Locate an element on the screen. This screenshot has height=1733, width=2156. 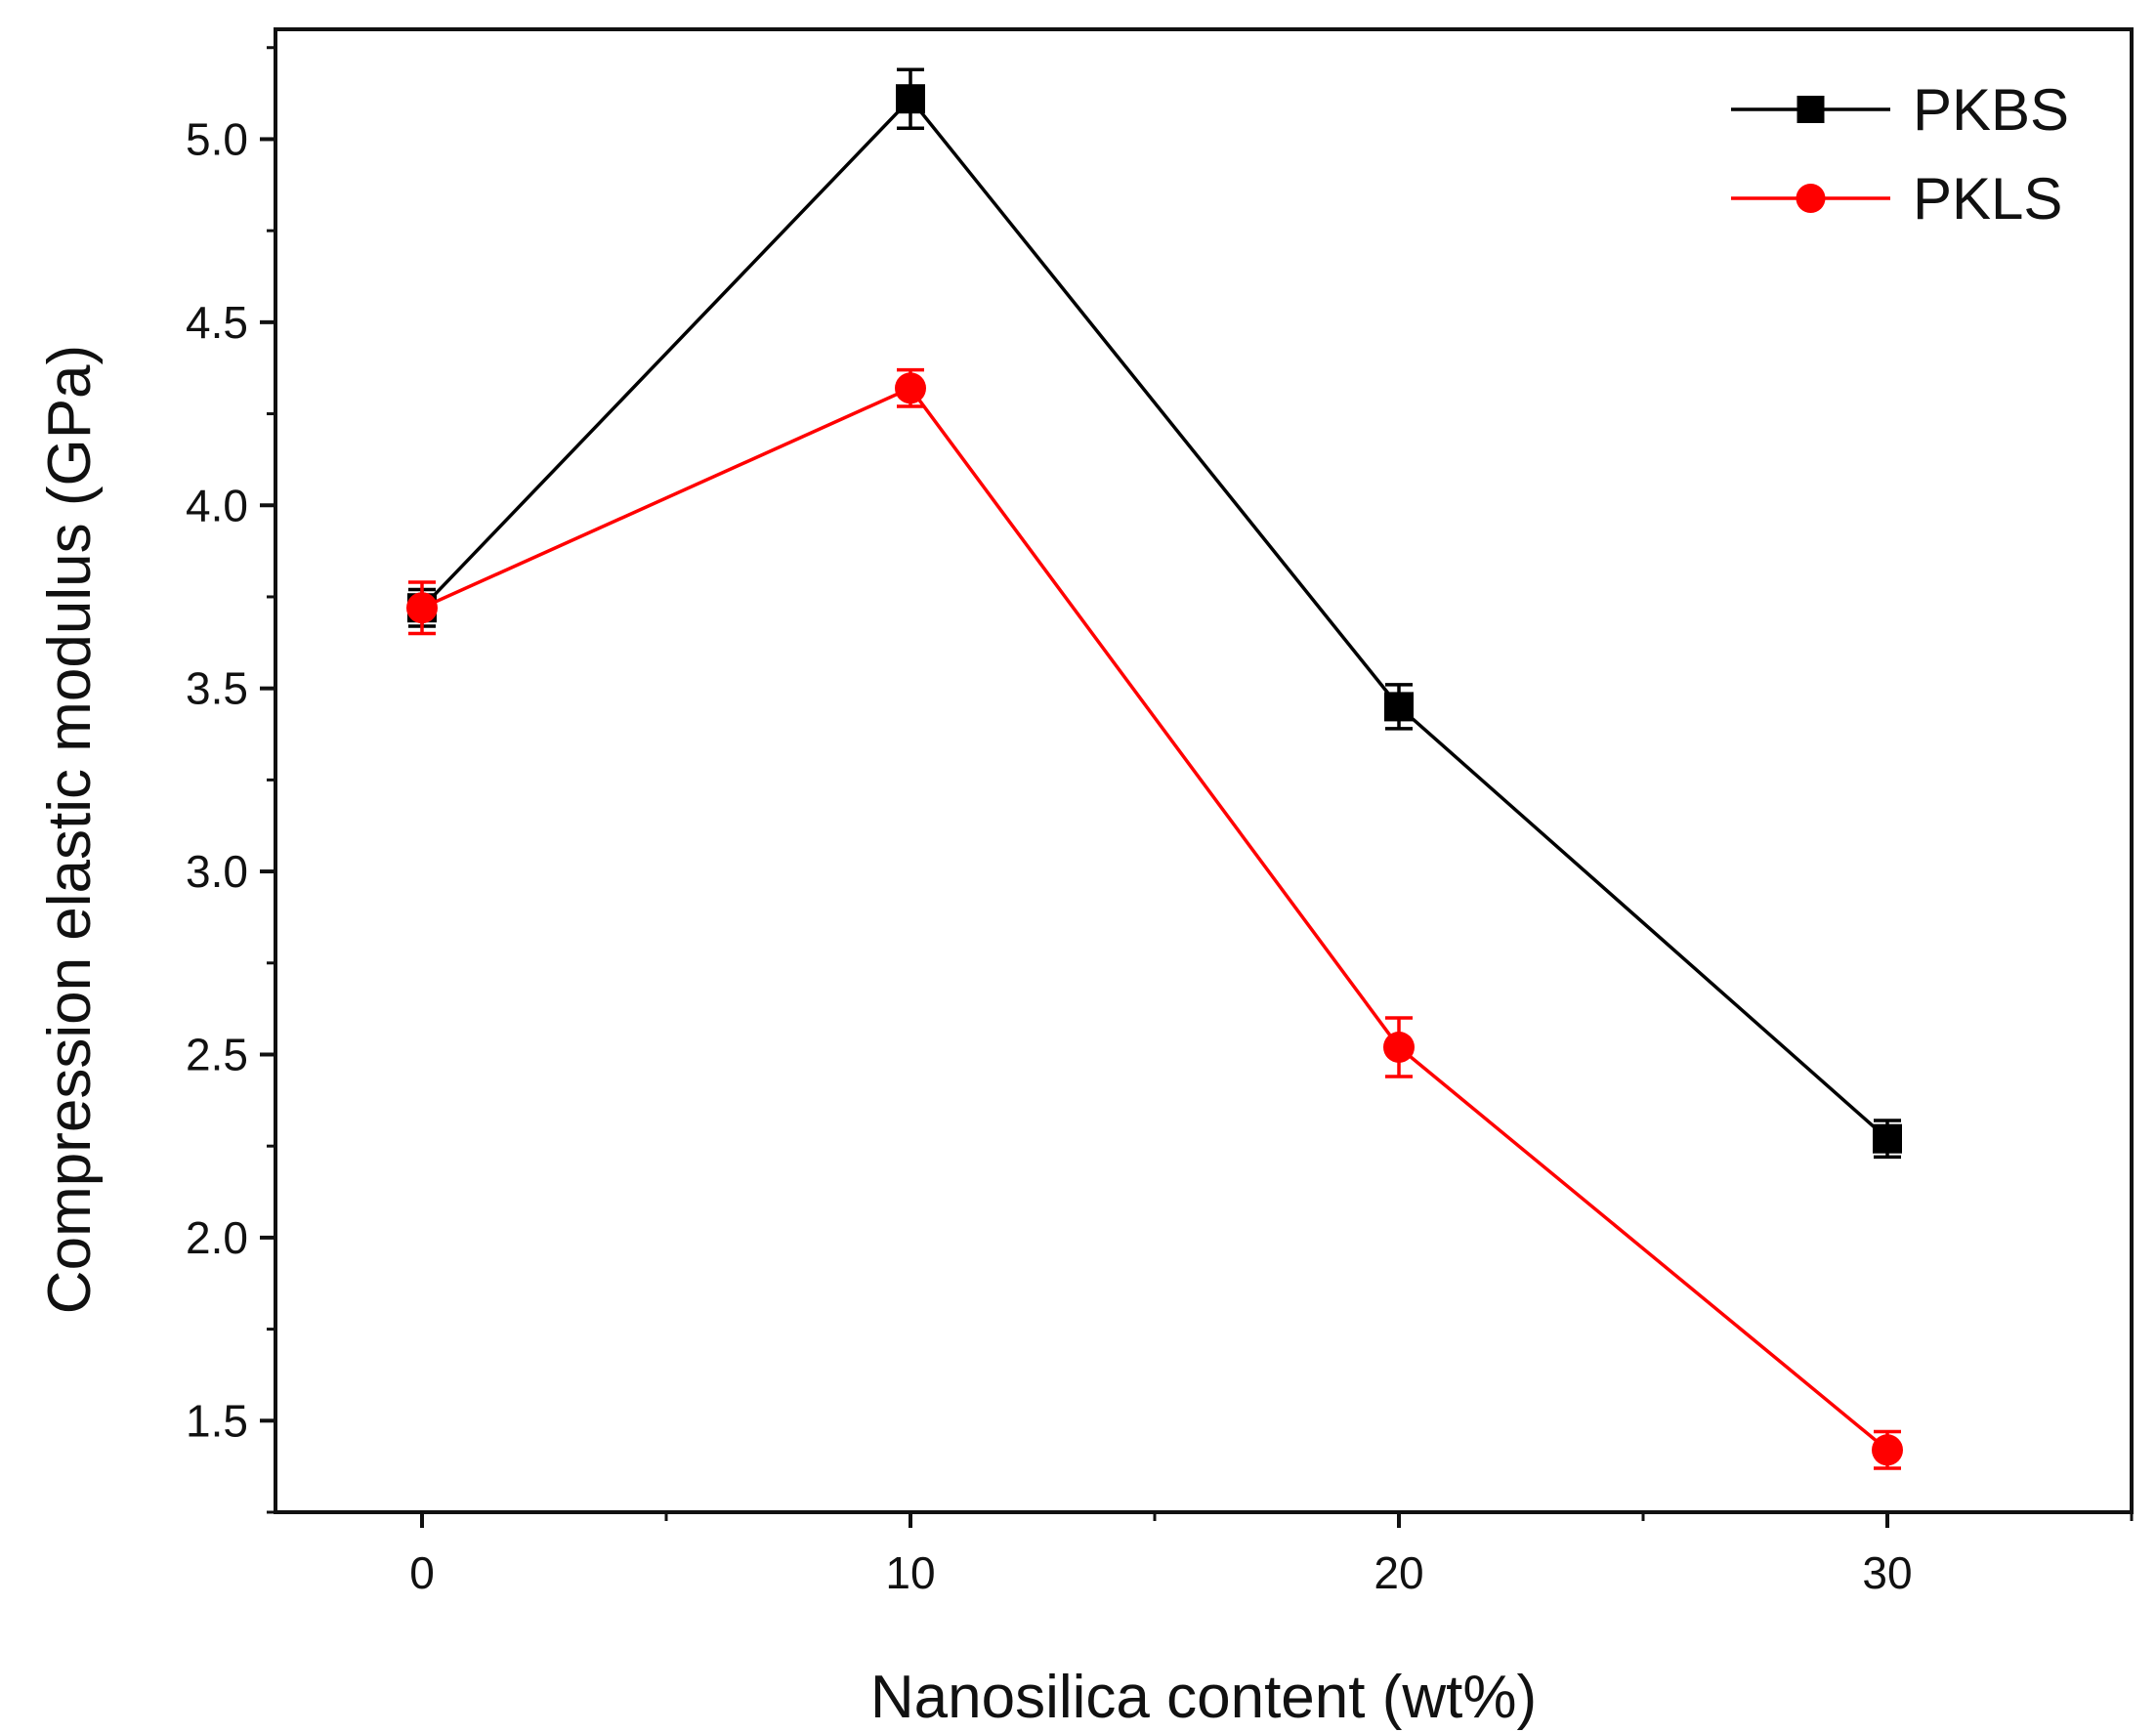
y-tick-label: 3.0 is located at coordinates (217, 871).